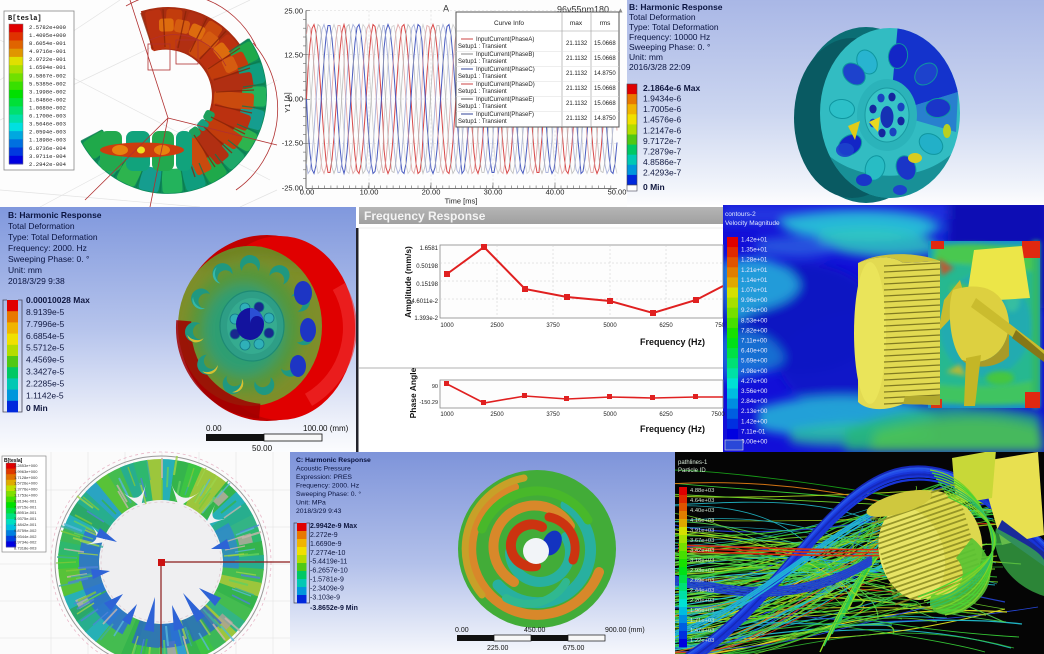 Image resolution: width=1044 pixels, height=654 pixels. I want to click on svg-text: 7.7996e-5, so click(45, 324).